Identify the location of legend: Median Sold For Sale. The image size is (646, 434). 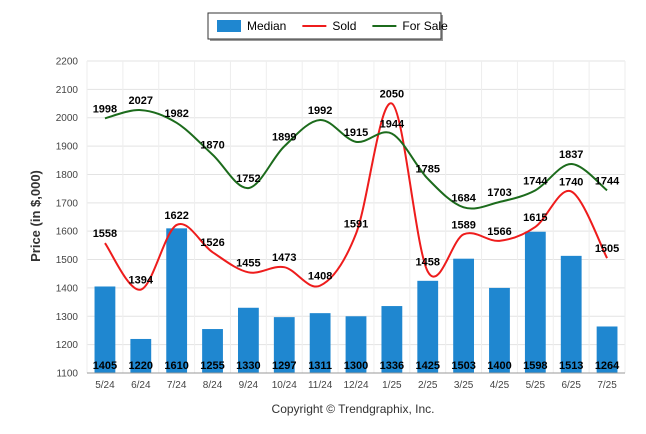
(327, 26).